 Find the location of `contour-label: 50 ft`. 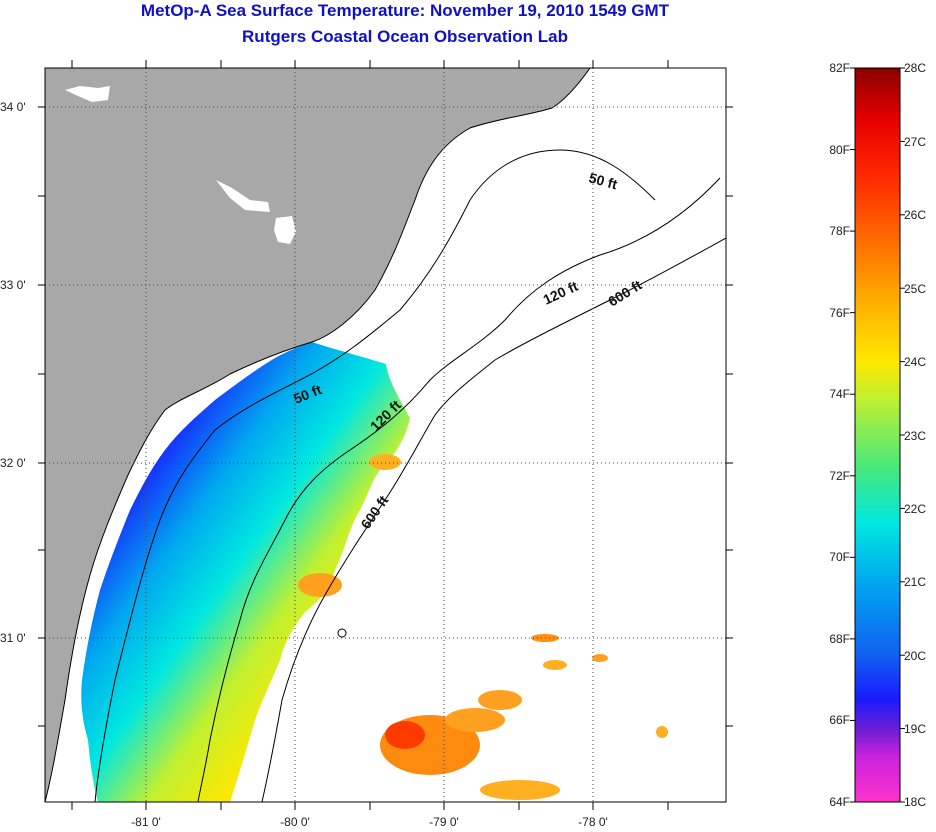

contour-label: 50 ft is located at coordinates (603, 180).